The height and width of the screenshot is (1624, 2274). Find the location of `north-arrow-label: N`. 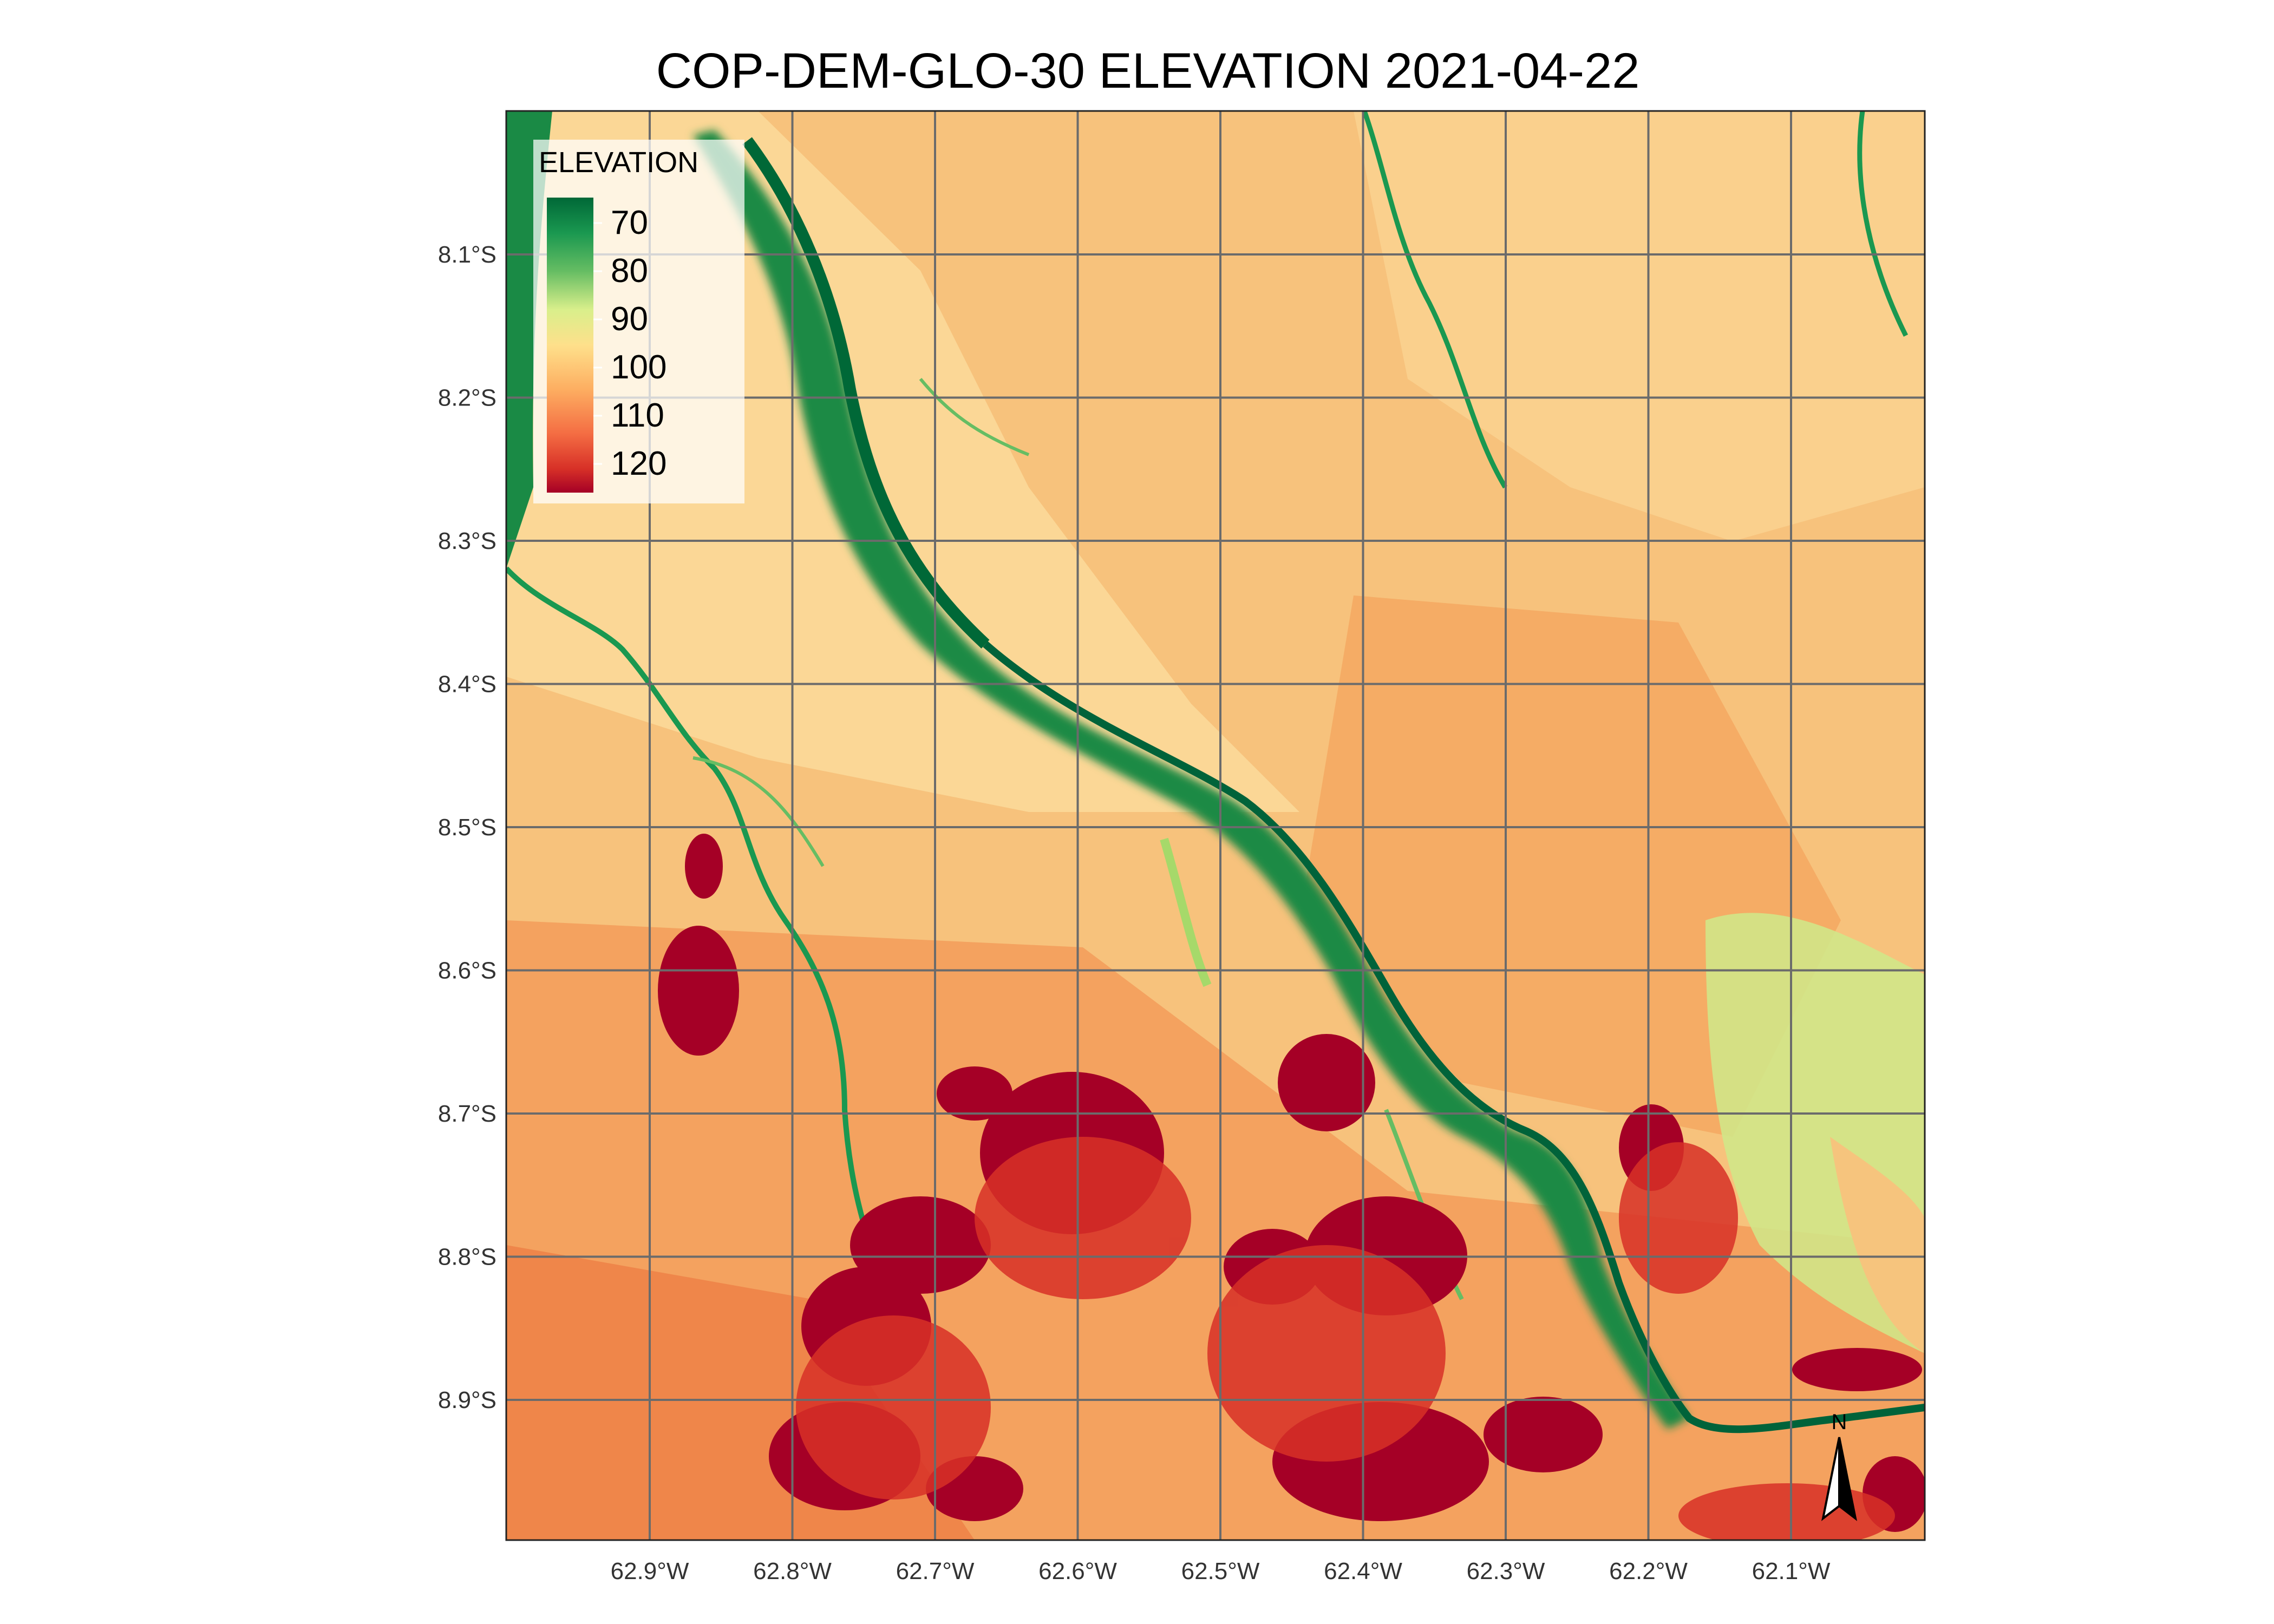

north-arrow-label: N is located at coordinates (1840, 1422).